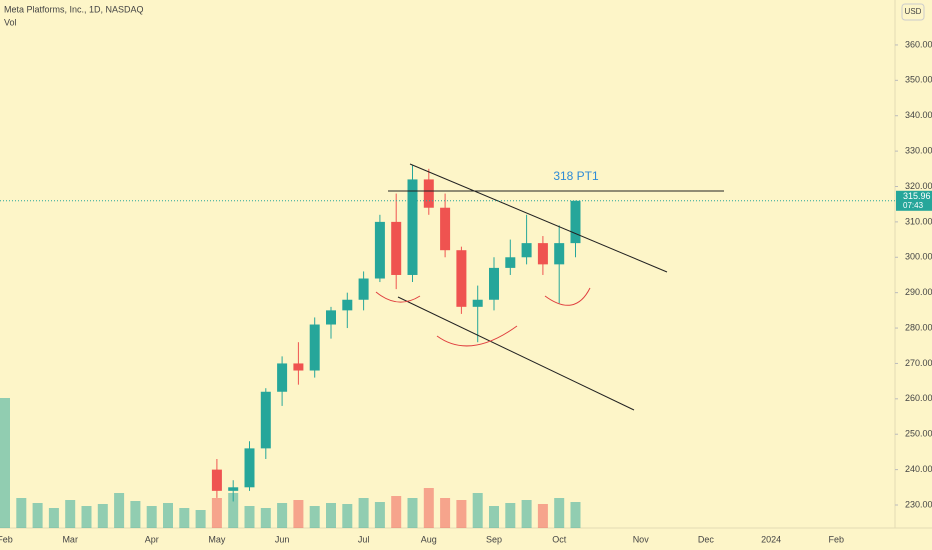 This screenshot has height=550, width=932. I want to click on chart-title: Meta Platforms, Inc., 1D, NASDAQ, so click(74, 9).